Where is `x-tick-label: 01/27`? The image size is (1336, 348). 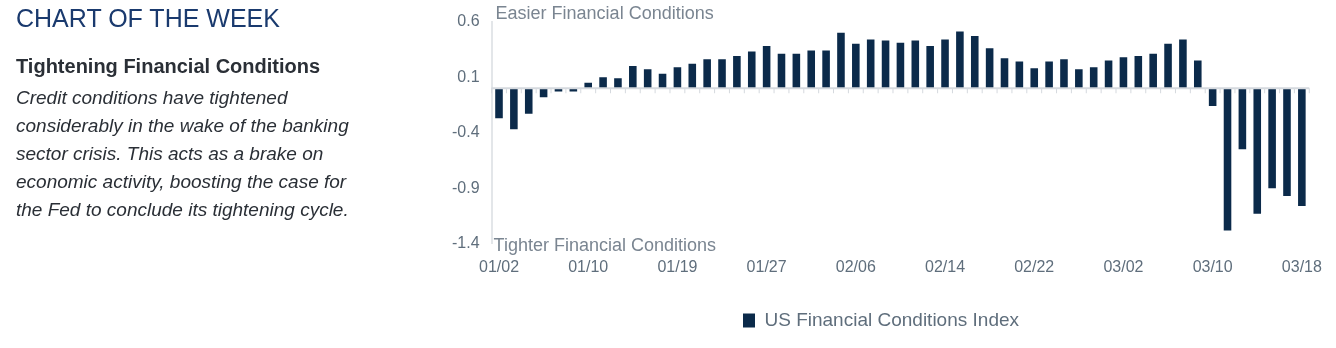 x-tick-label: 01/27 is located at coordinates (766, 266).